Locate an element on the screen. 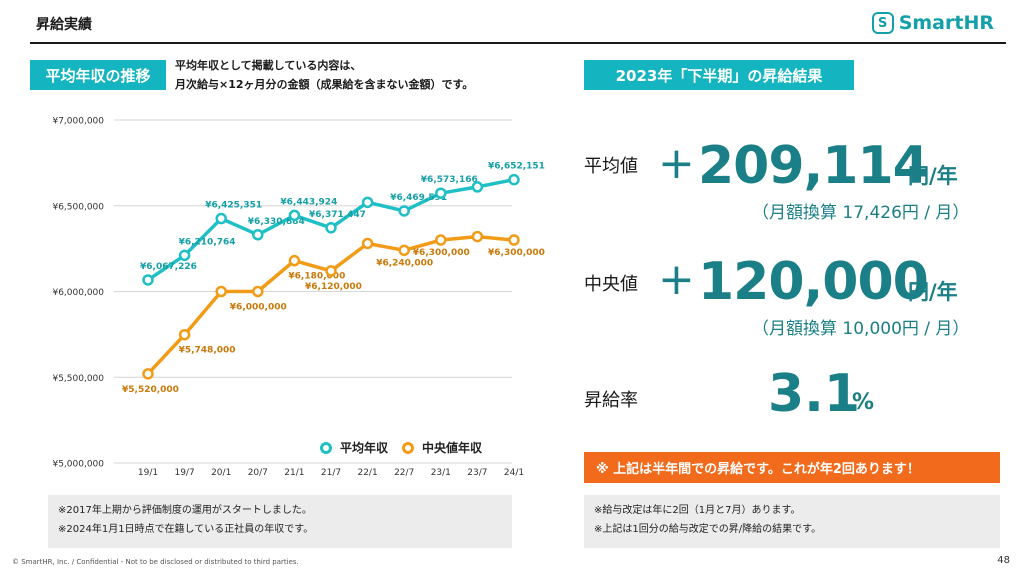  x-tick-label: 20/1 is located at coordinates (221, 473).